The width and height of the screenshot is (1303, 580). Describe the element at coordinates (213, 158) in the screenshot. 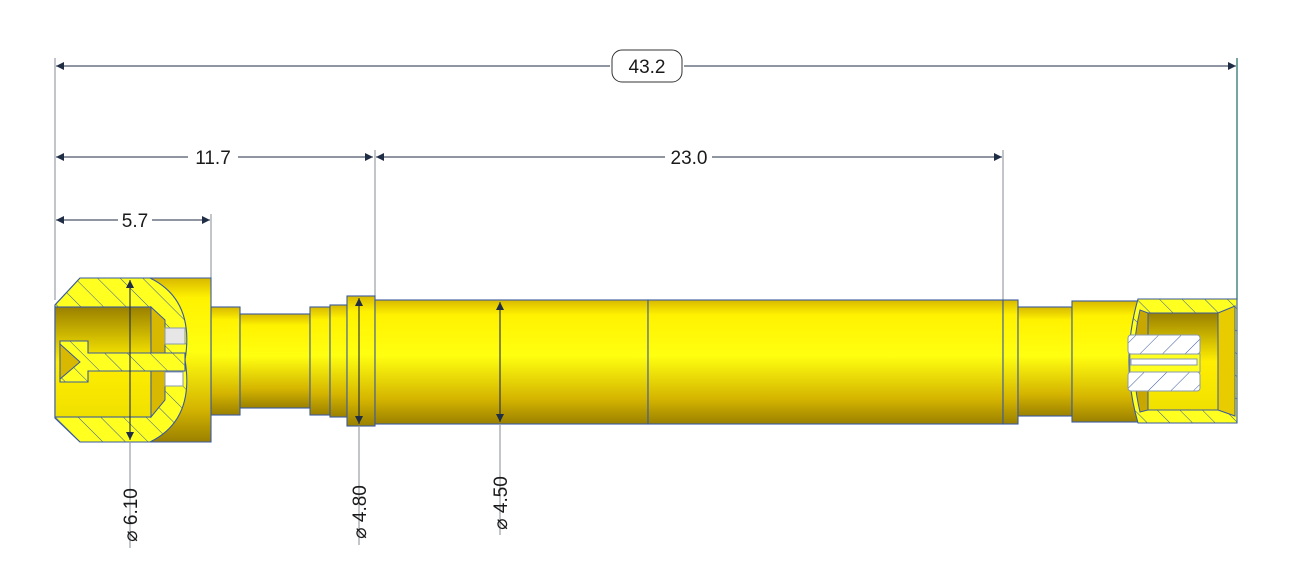

I see `dim-collar-position: 11.7` at that location.